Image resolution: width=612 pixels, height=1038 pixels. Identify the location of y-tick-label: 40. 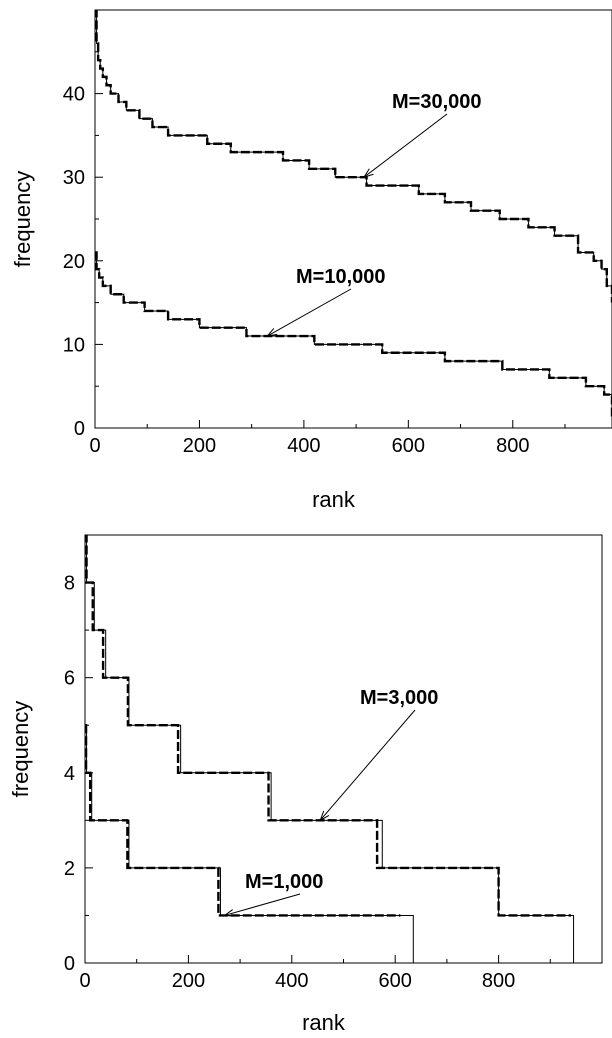
(74, 95).